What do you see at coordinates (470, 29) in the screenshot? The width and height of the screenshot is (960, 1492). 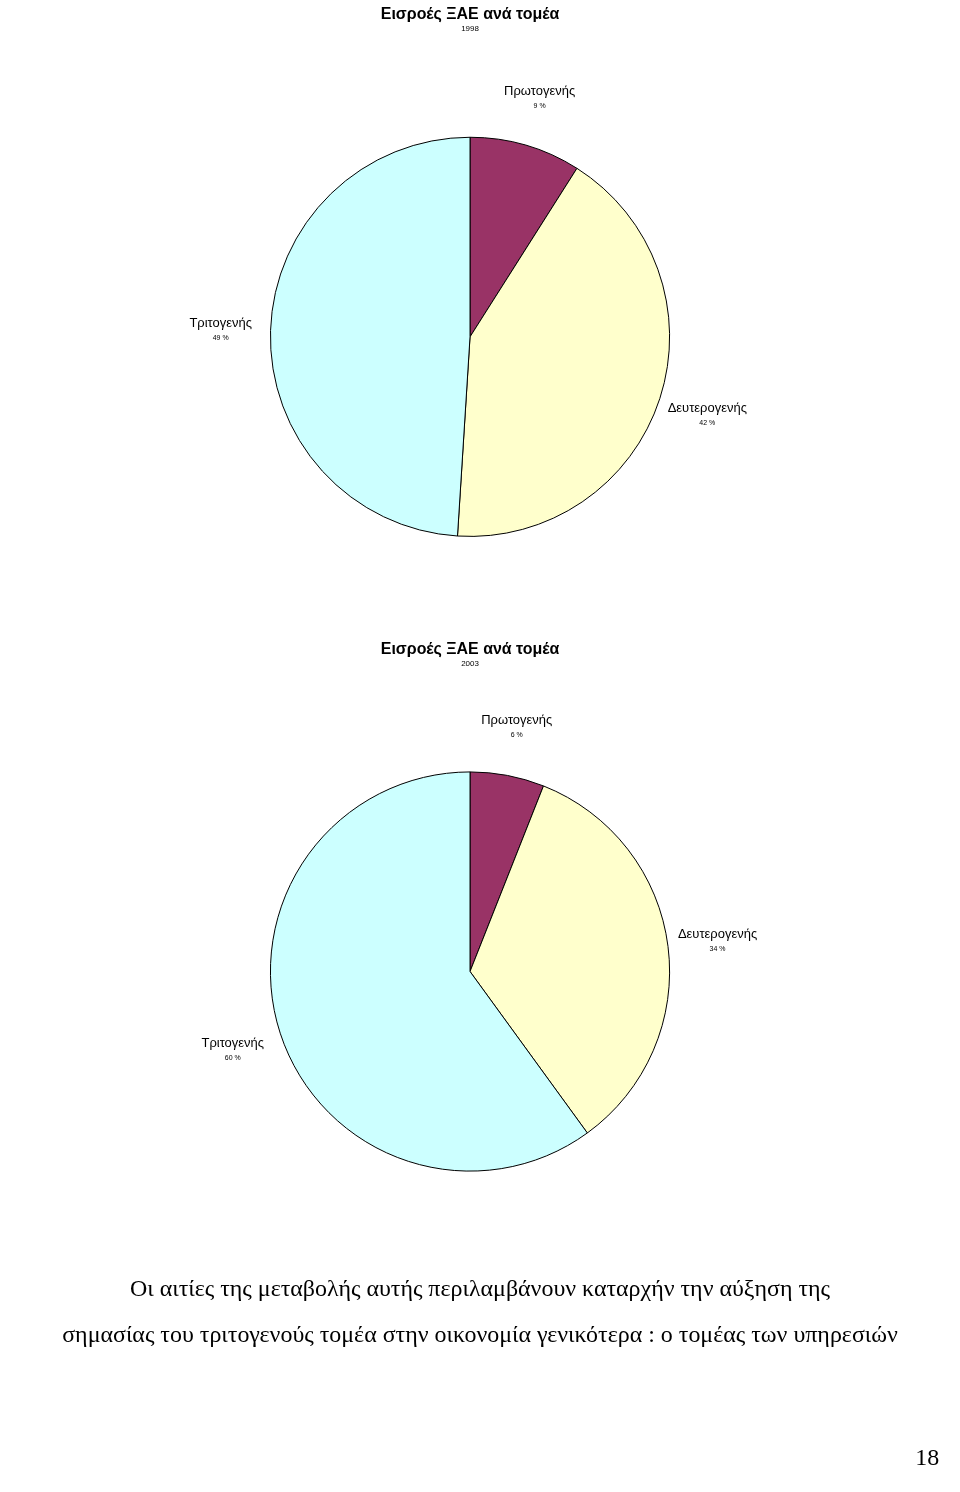 I see `chart-subtitle: 1998` at bounding box center [470, 29].